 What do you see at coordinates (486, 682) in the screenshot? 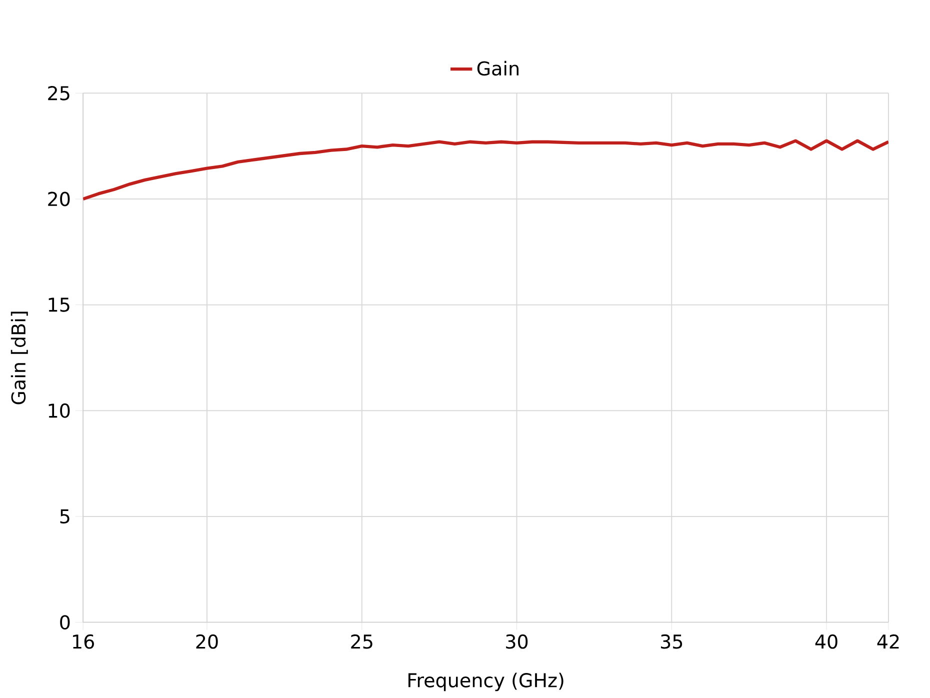
I see `x-axis-title: Frequency (GHz)` at bounding box center [486, 682].